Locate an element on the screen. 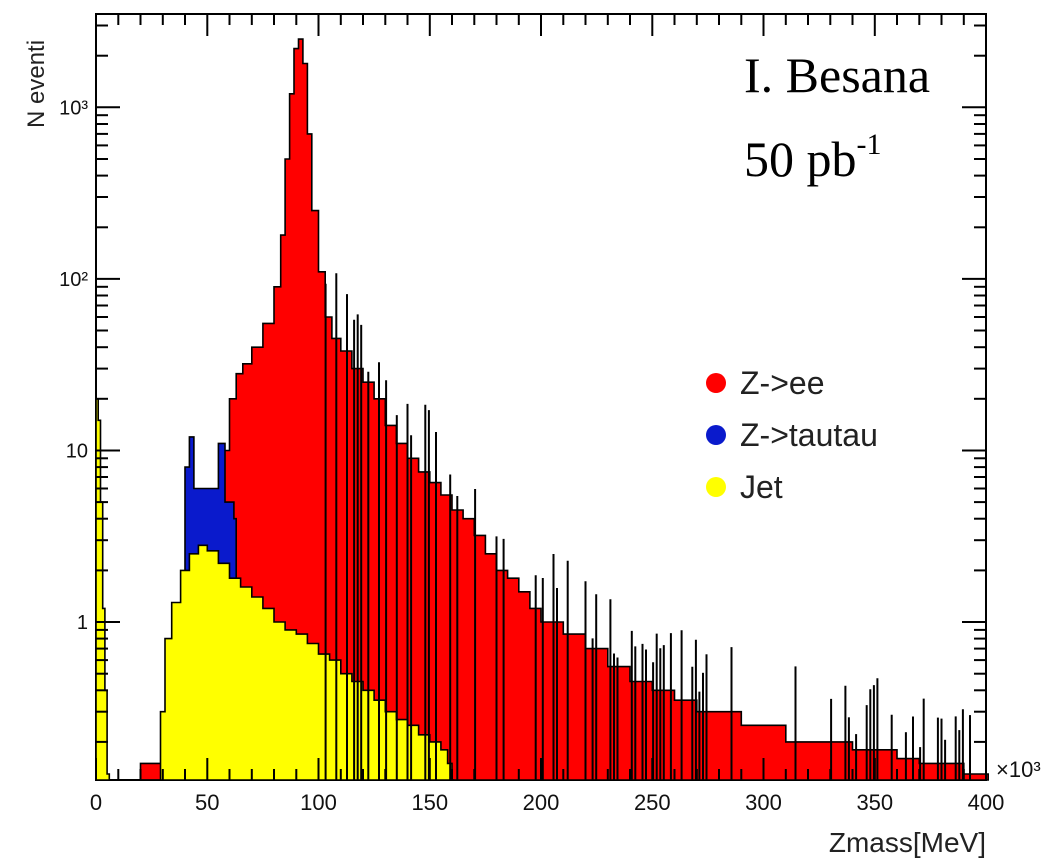  x-tick-label: 300 is located at coordinates (763, 802).